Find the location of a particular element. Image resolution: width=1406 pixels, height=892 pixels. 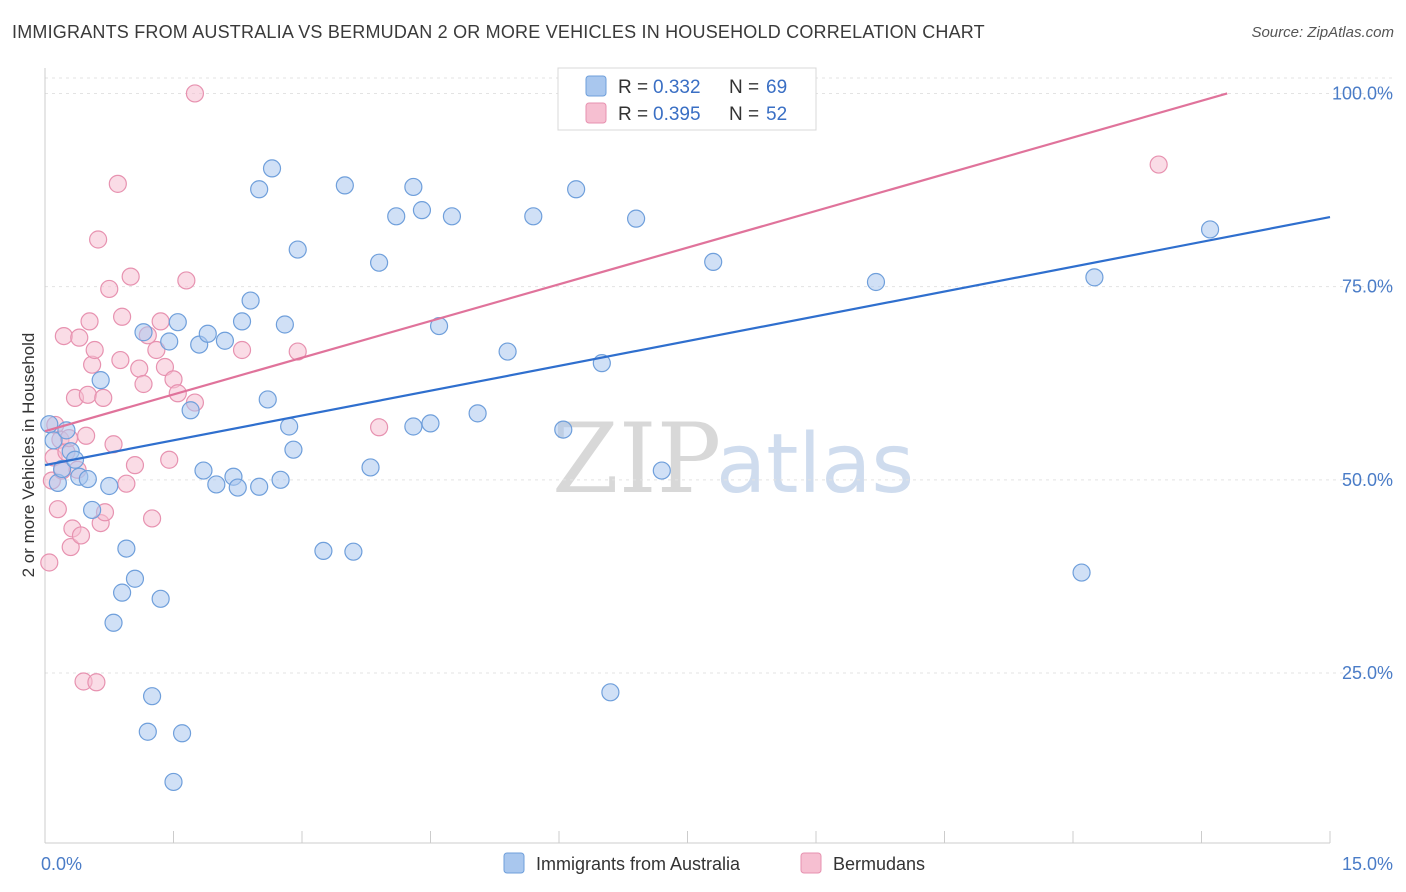

x-tick-label-max: 15.0% is located at coordinates (1367, 864).